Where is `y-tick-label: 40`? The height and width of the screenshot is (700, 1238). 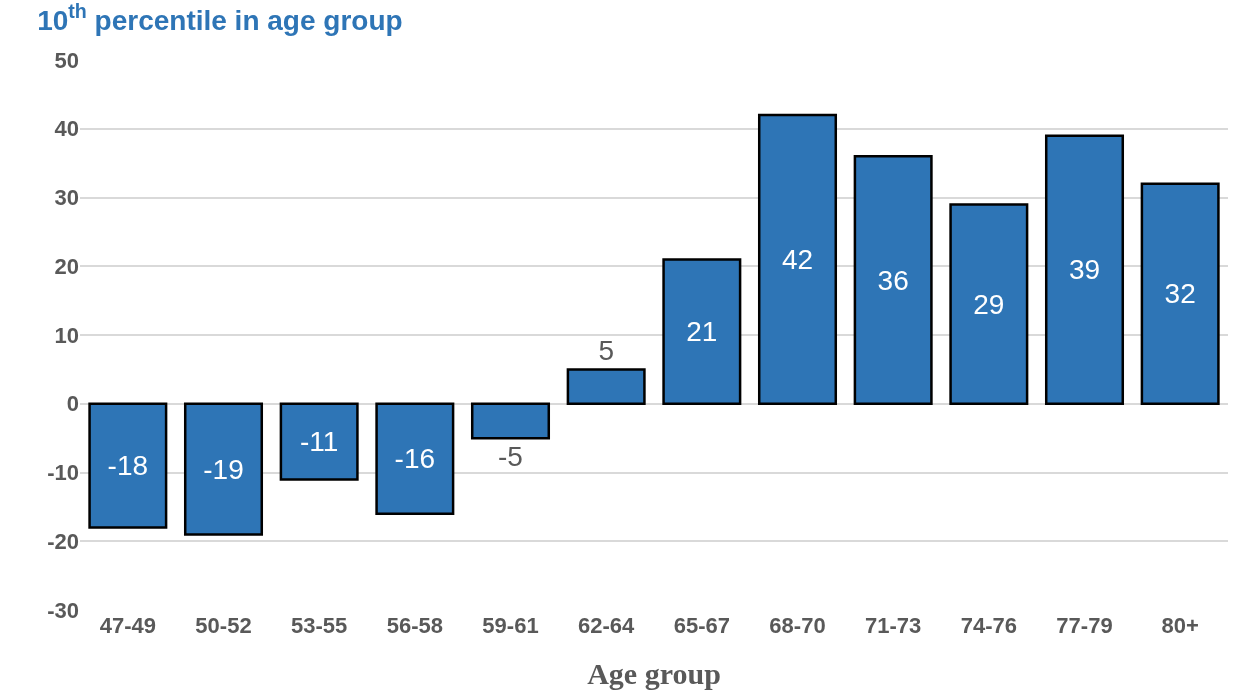 y-tick-label: 40 is located at coordinates (66, 129).